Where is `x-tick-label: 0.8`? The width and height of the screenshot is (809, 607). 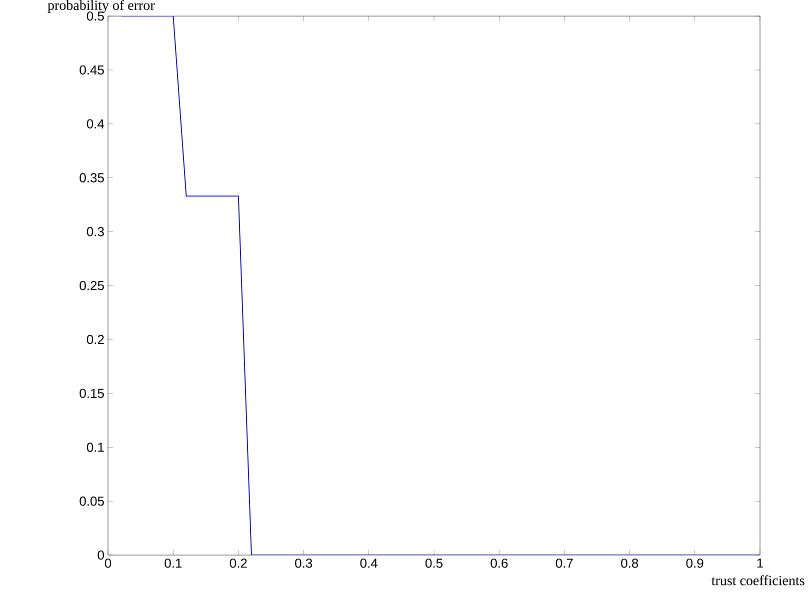 x-tick-label: 0.8 is located at coordinates (629, 563).